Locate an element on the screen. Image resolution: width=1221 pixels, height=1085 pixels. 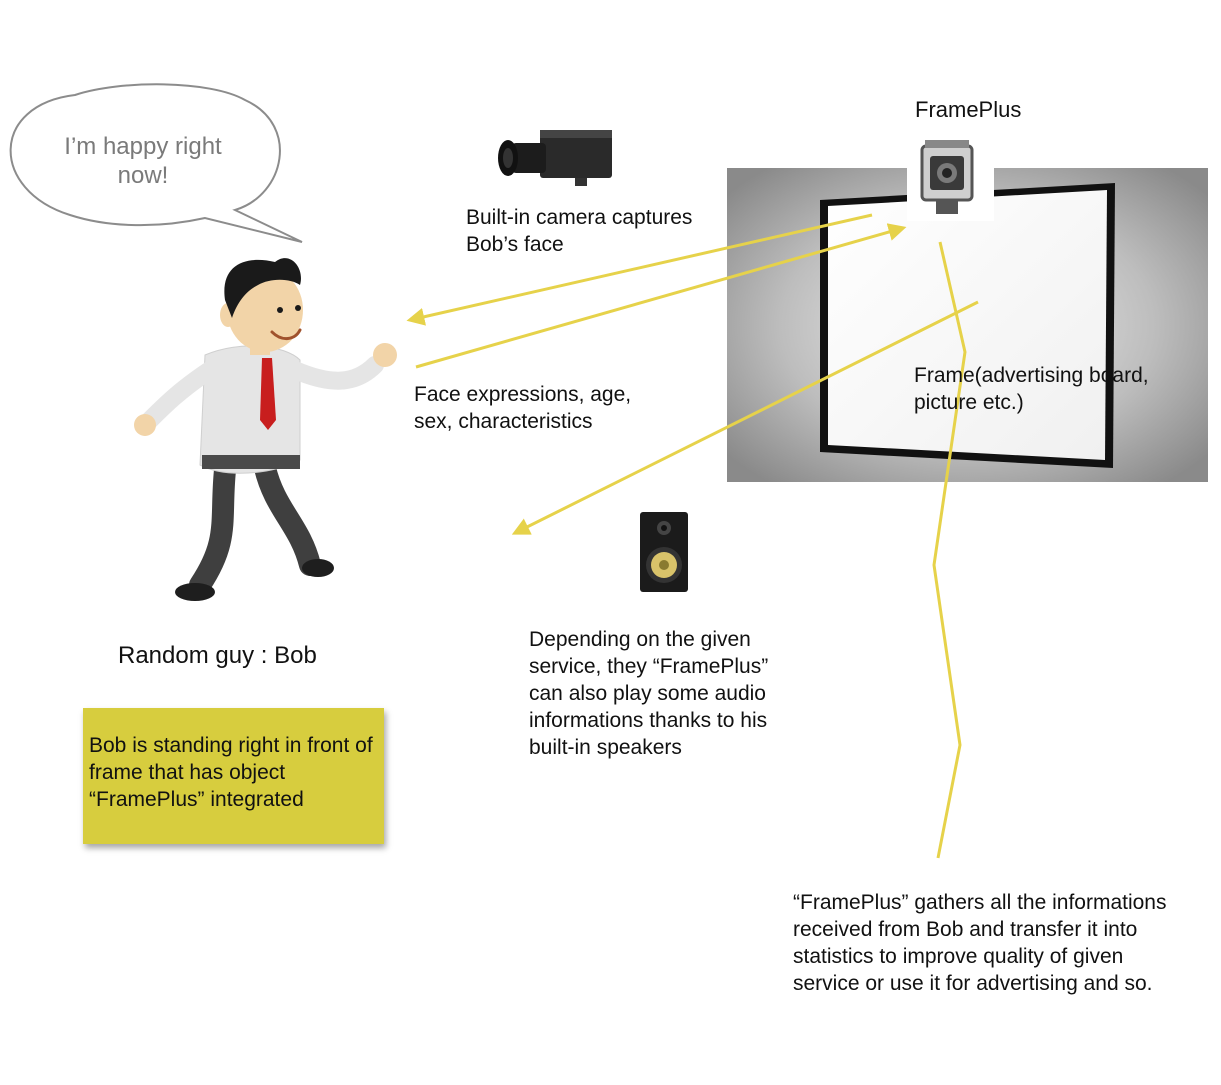
speech-bubble is located at coordinates (156, 163).